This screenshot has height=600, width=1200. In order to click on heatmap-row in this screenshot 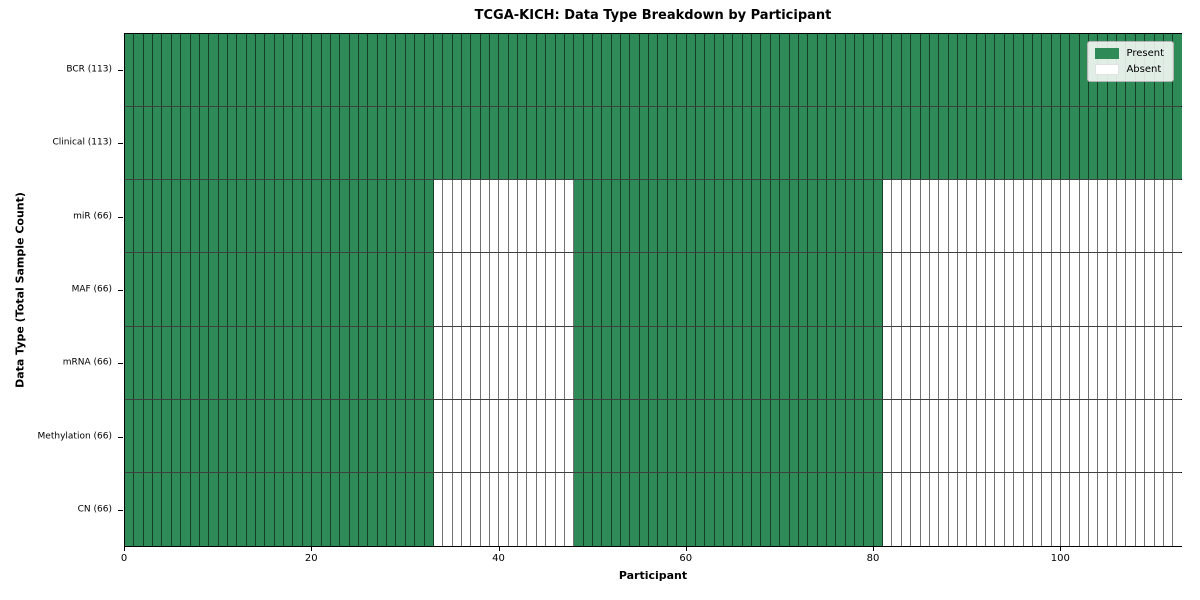, I will do `click(653, 509)`.